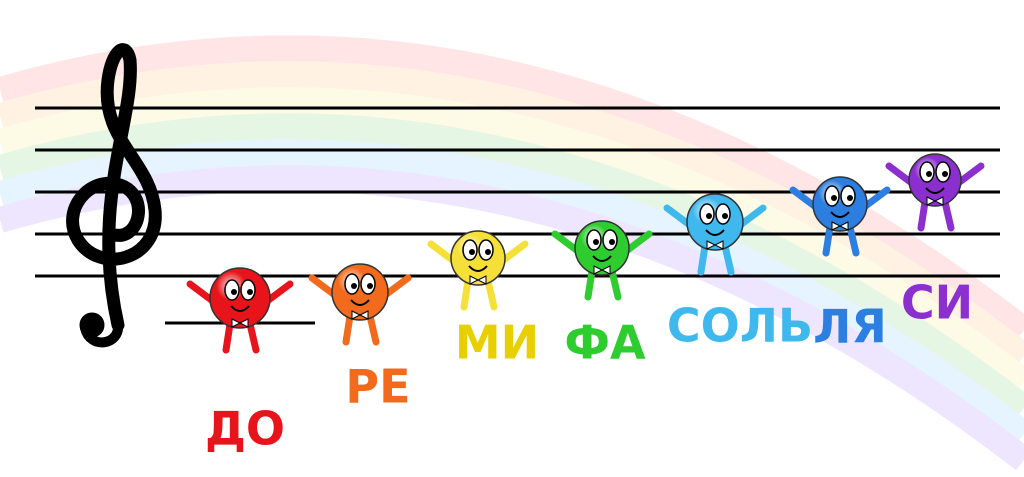 The image size is (1024, 477). Describe the element at coordinates (605, 343) in the screenshot. I see `note-label: ФА` at that location.